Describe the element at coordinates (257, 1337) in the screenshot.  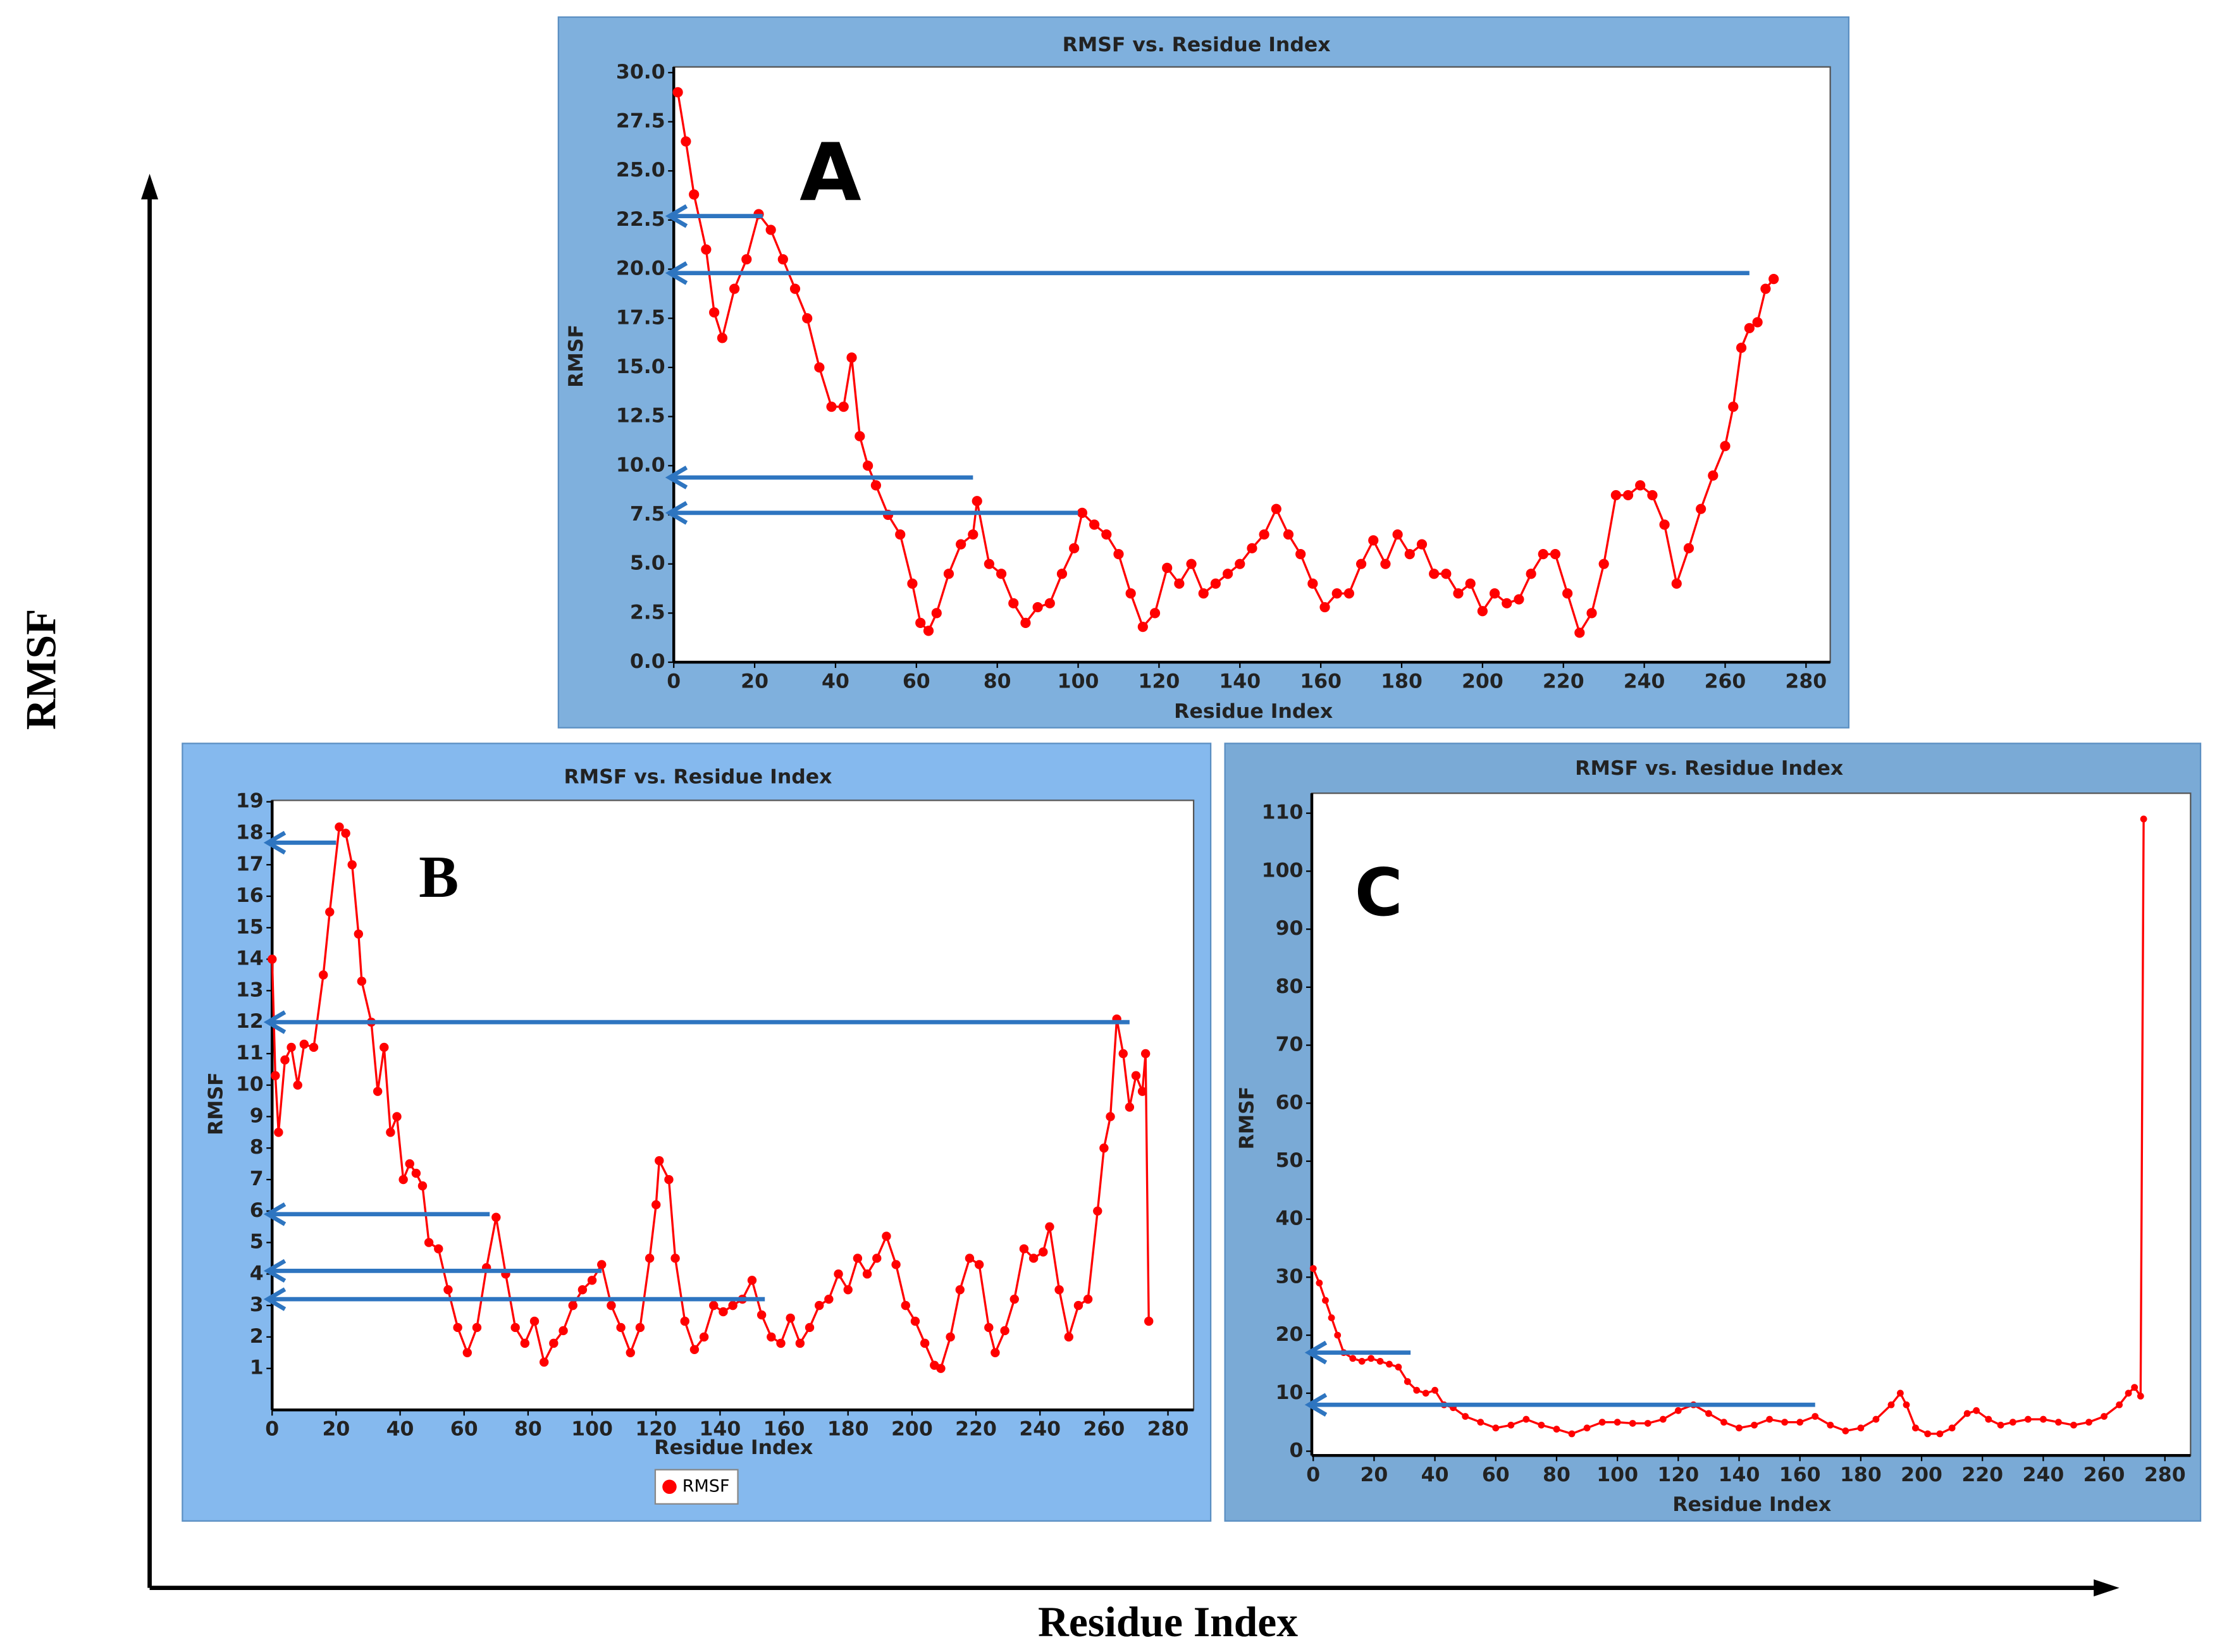
I see `y-tick-label: 2` at that location.